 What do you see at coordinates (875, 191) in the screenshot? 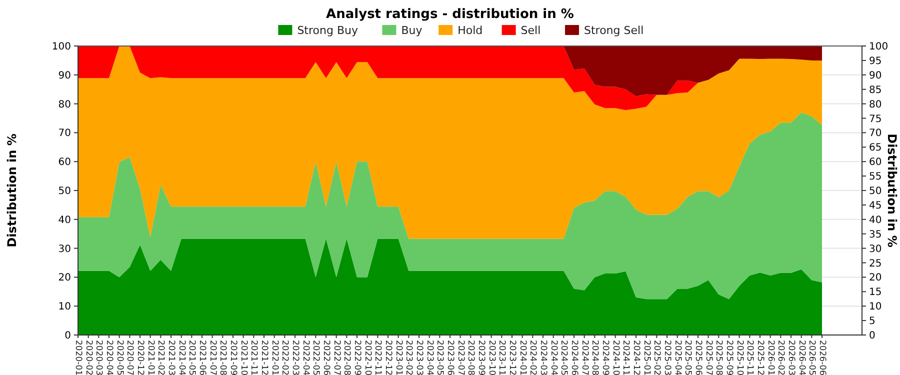
I see `y2-tick-label: 50` at bounding box center [875, 191].